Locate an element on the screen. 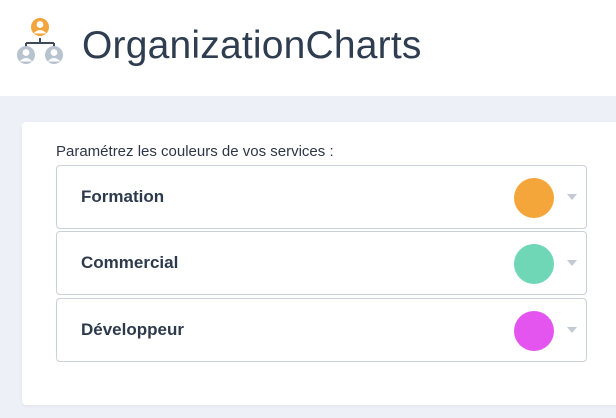 This screenshot has width=616, height=418. service-row-formation: Formation is located at coordinates (321, 197).